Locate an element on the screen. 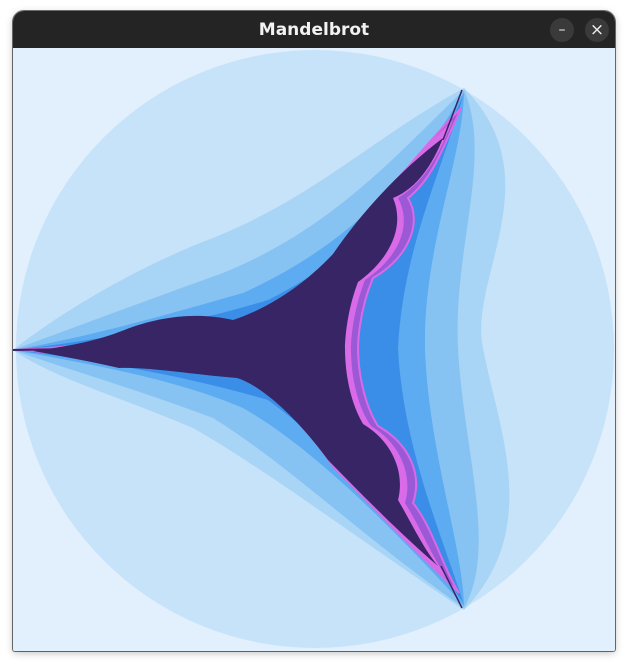 The image size is (628, 666). title-bar: Mandelbrot – × is located at coordinates (314, 29).